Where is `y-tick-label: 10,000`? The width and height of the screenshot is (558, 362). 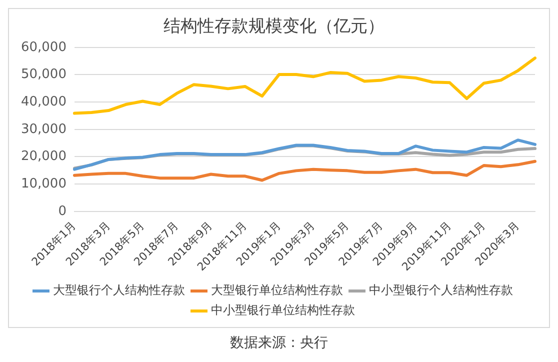 y-tick-label: 10,000 is located at coordinates (43, 184).